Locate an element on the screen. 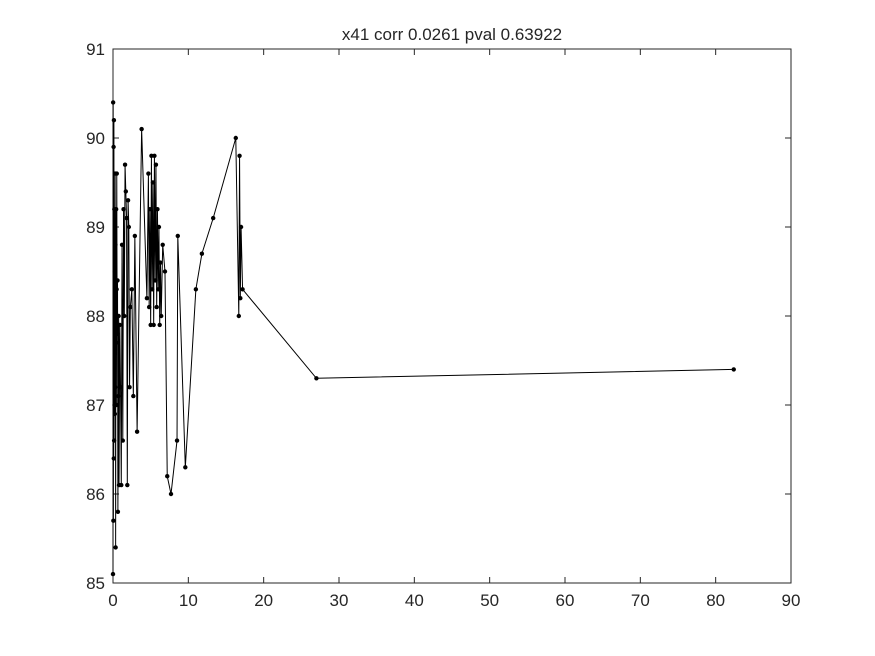 This screenshot has height=656, width=875. x-tick-label: 40 is located at coordinates (414, 600).